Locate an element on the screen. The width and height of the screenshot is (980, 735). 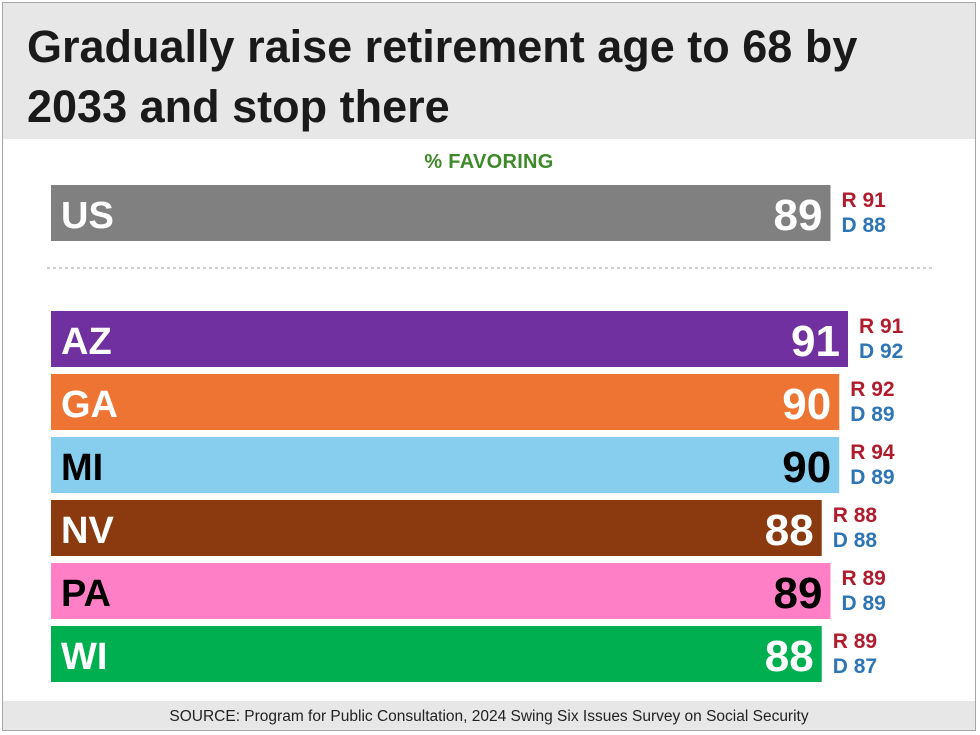
democrat-label-az: D 92 is located at coordinates (881, 351).